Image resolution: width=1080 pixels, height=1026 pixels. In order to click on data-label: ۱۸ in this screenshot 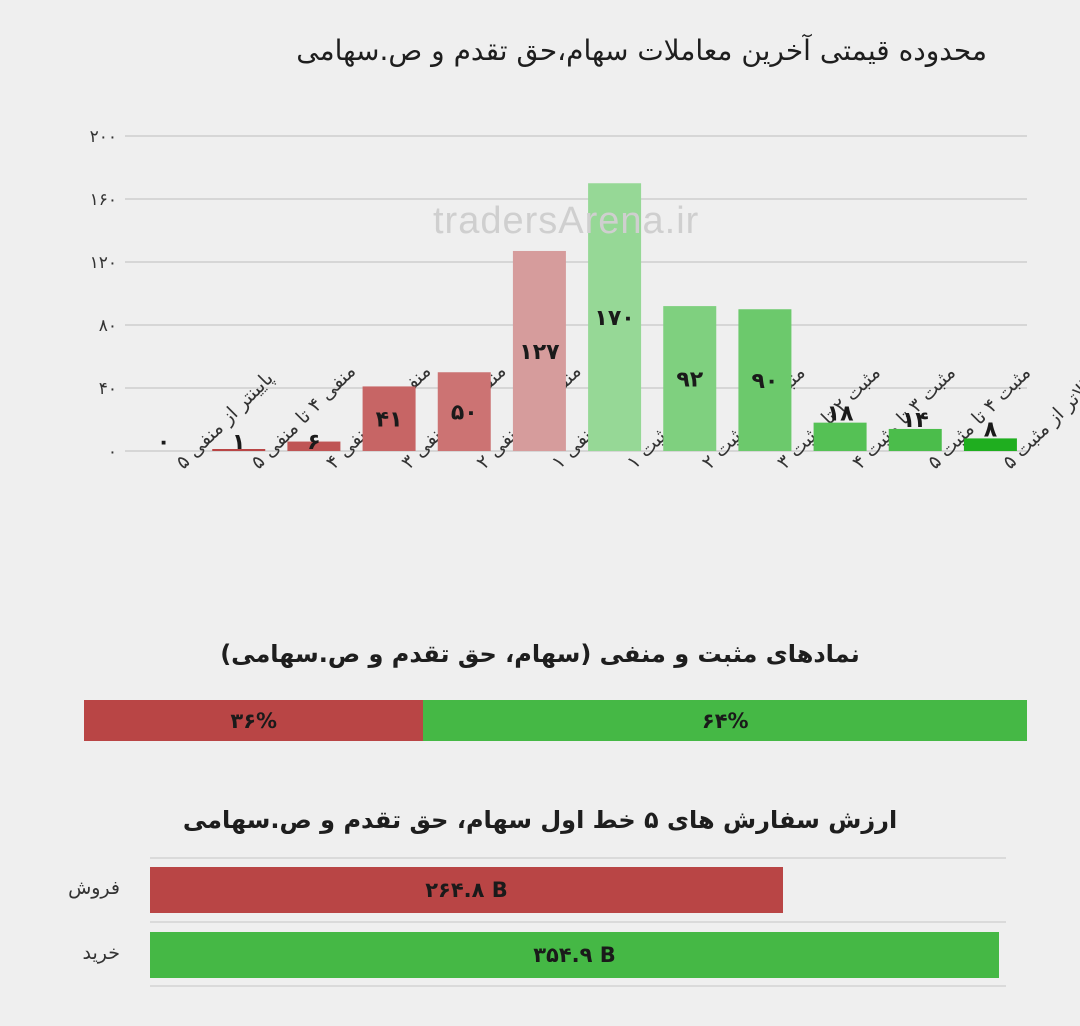, I will do `click(840, 414)`.